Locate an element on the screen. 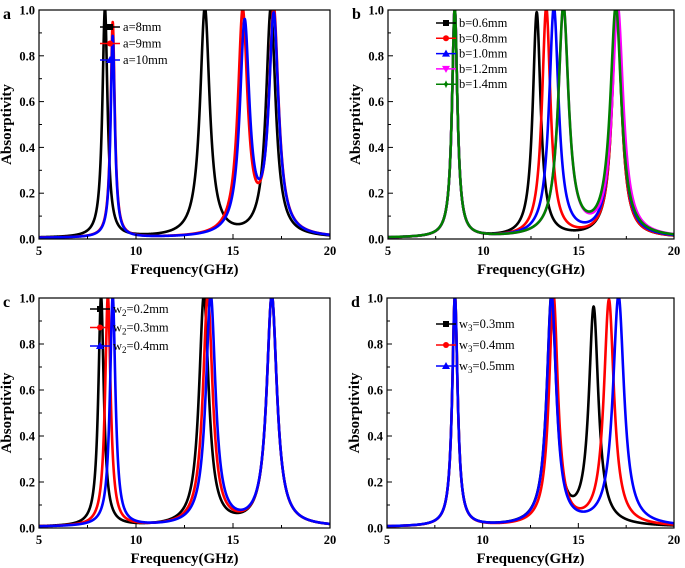 The width and height of the screenshot is (685, 568). legend-entry: b=0.8mm is located at coordinates (472, 38).